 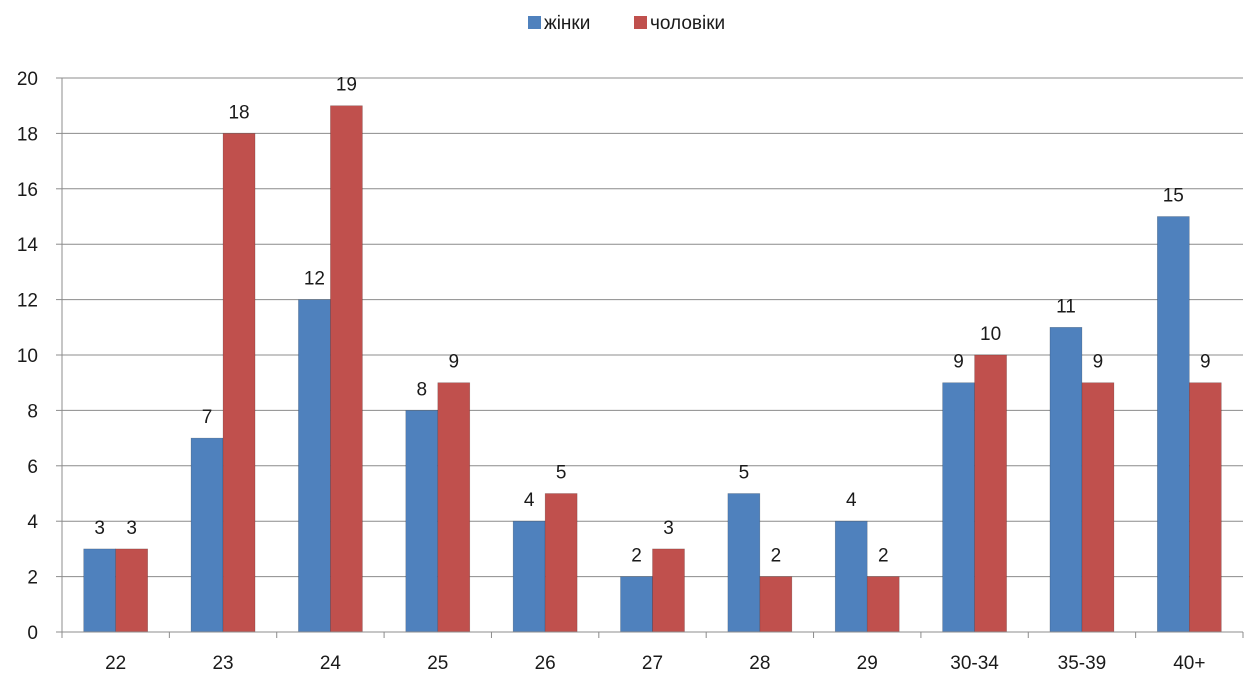 I want to click on y-tick-label: 10, so click(x=27, y=356).